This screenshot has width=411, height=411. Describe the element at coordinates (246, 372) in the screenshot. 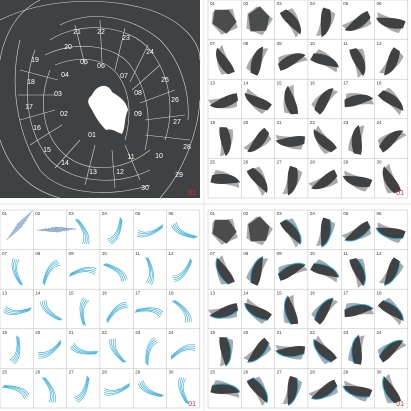

I see `cell-label: 26` at that location.